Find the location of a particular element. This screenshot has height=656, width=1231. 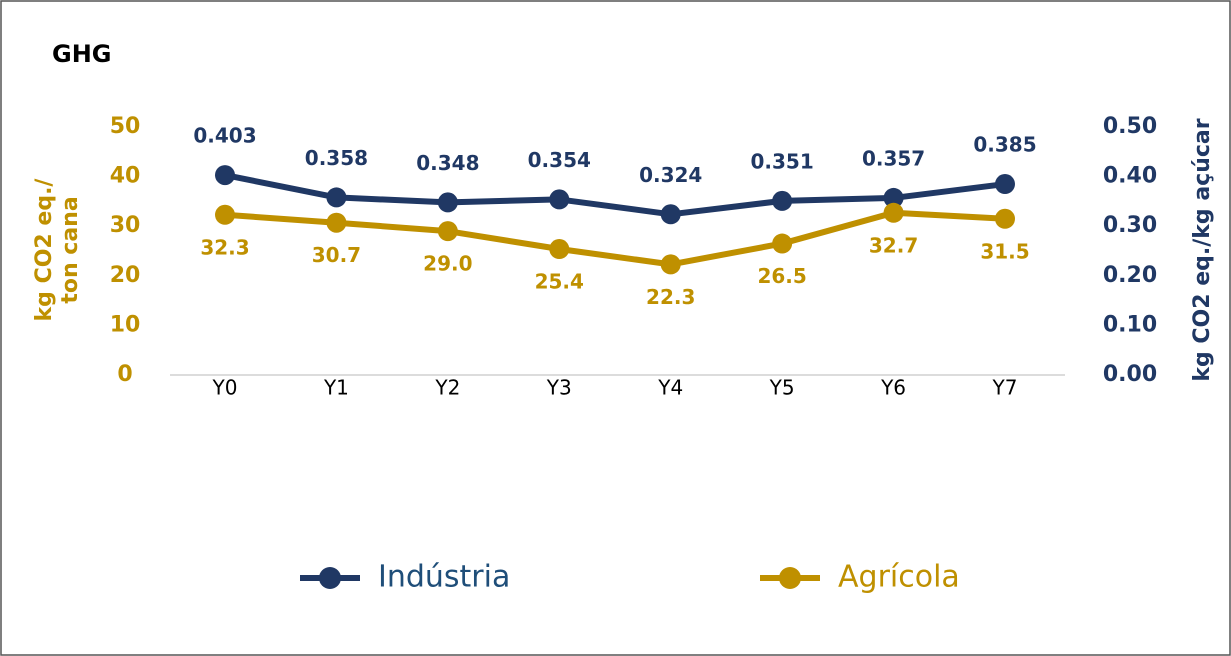

data-label: 0.385 is located at coordinates (1004, 145).